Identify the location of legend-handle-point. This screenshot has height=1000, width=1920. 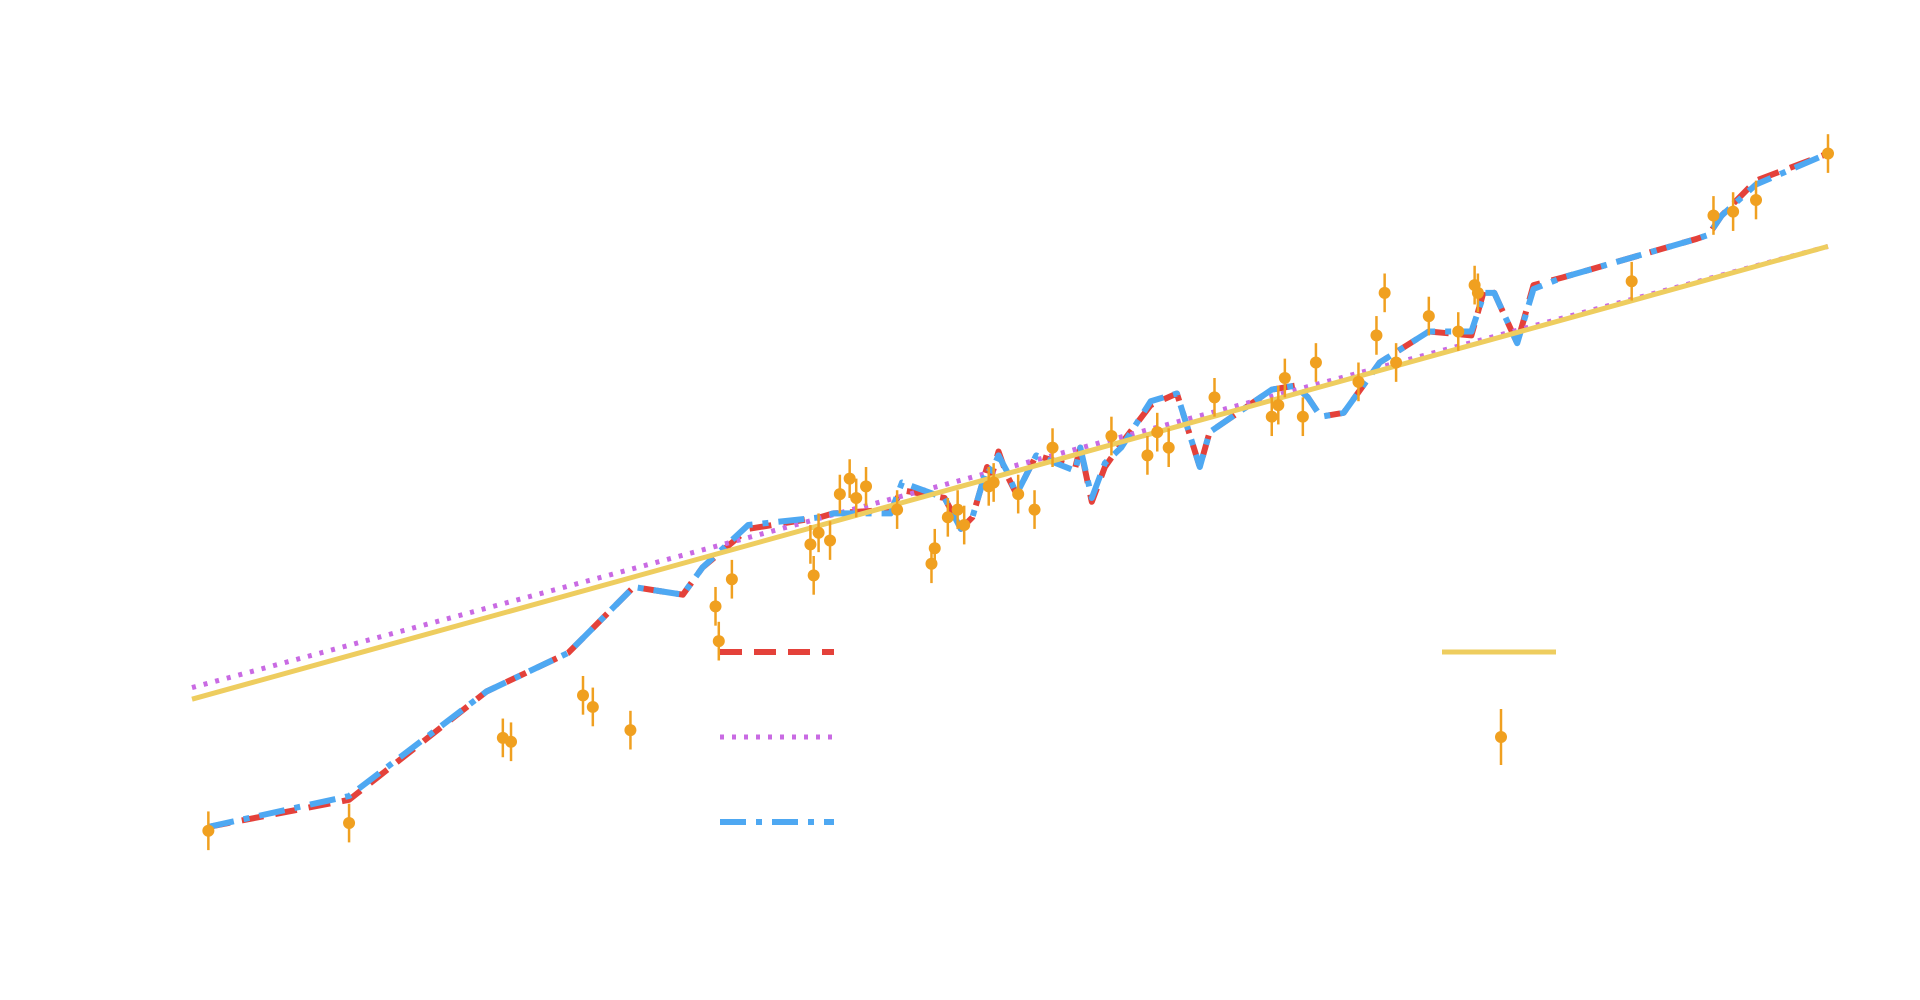
(1501, 737).